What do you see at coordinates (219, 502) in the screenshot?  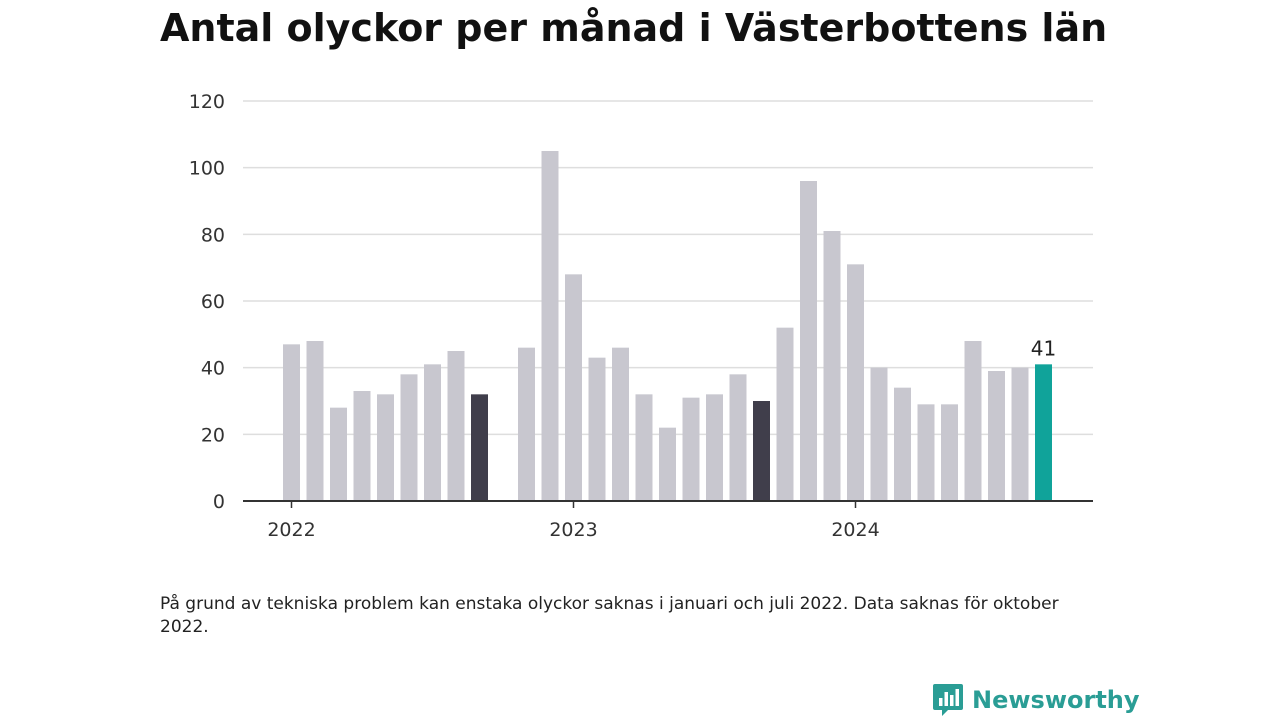 I see `y-tick-label: 0` at bounding box center [219, 502].